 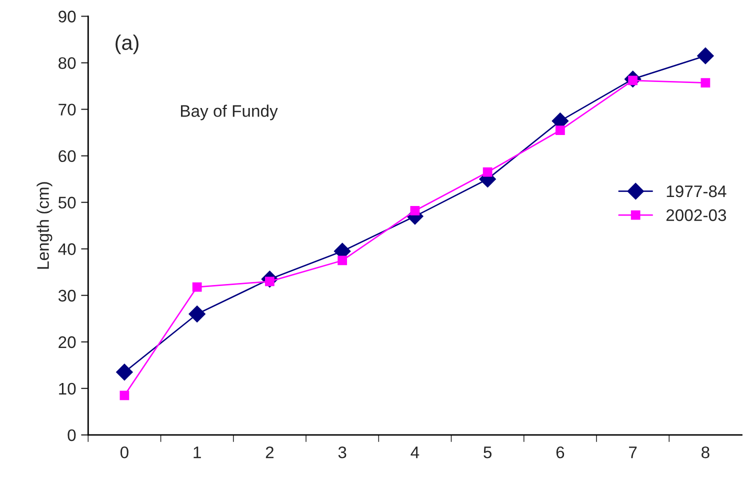 What do you see at coordinates (67, 202) in the screenshot?
I see `y-tick-label: 50` at bounding box center [67, 202].